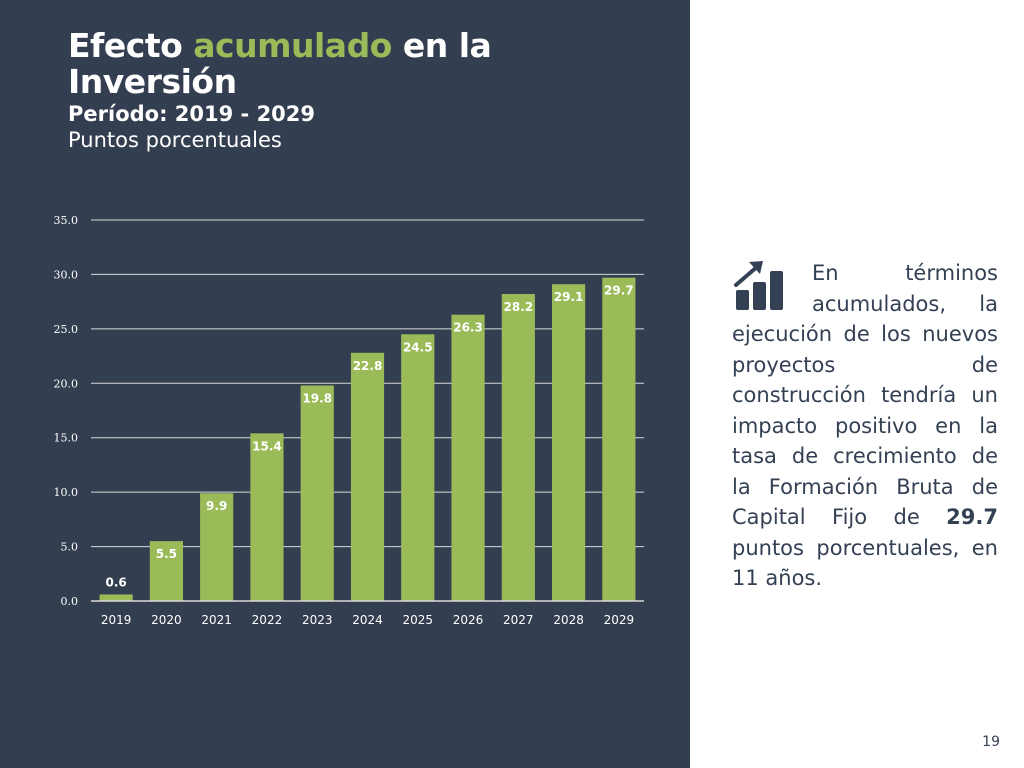  What do you see at coordinates (216, 506) in the screenshot?
I see `data-label: 9.9` at bounding box center [216, 506].